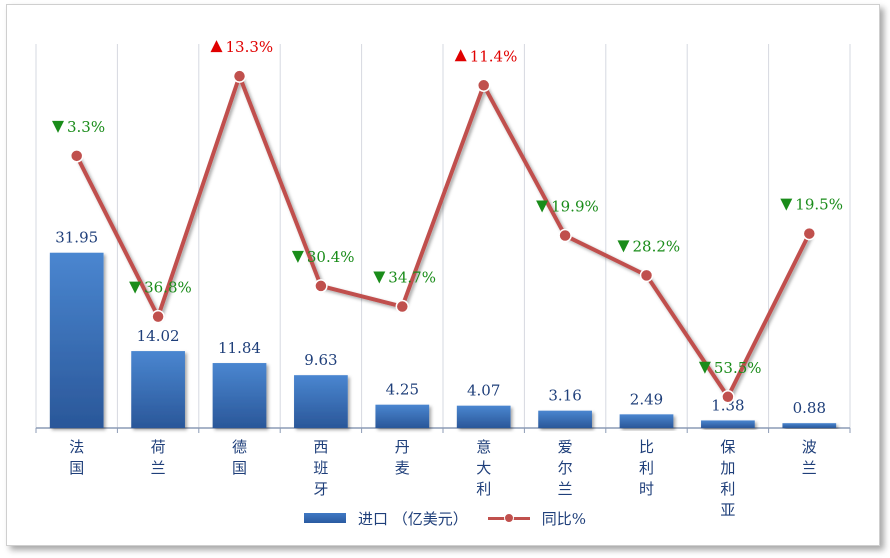  What do you see at coordinates (727, 405) in the screenshot?
I see `bar-value-label: 1.38` at bounding box center [727, 405].